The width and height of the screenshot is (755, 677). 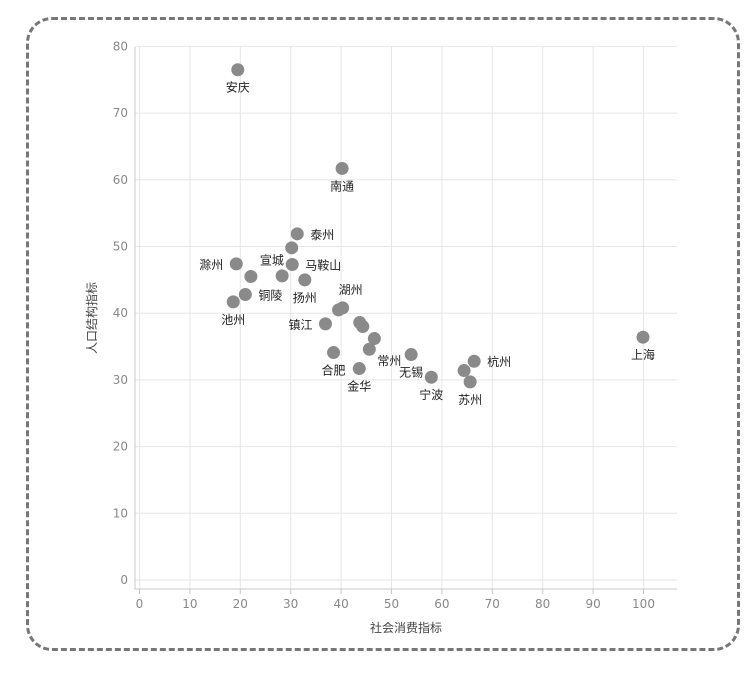 What do you see at coordinates (120, 447) in the screenshot?
I see `y-tick-label-2: 20` at bounding box center [120, 447].